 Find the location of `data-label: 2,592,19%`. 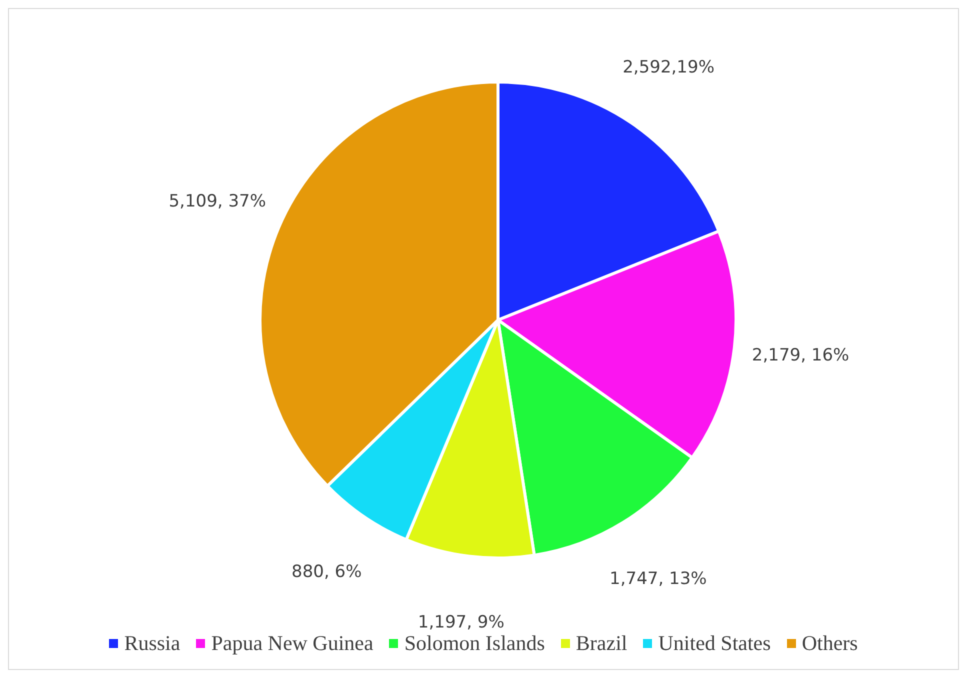

data-label: 2,592,19% is located at coordinates (668, 68).